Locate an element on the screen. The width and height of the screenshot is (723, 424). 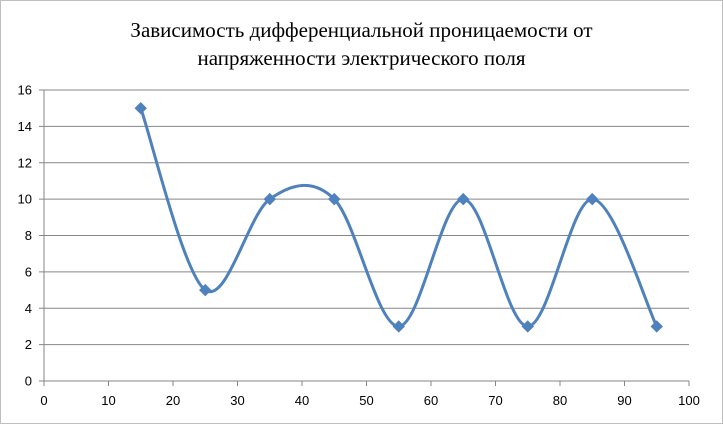
x-tick-label: 90 is located at coordinates (624, 400).